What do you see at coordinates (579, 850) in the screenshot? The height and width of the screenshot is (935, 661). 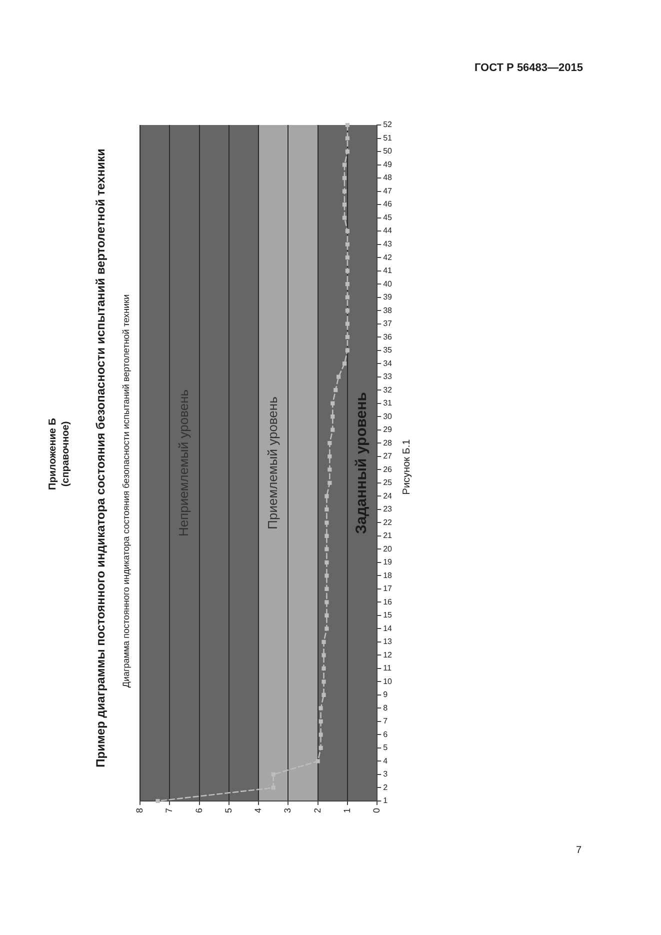 I see `text: 7` at bounding box center [579, 850].